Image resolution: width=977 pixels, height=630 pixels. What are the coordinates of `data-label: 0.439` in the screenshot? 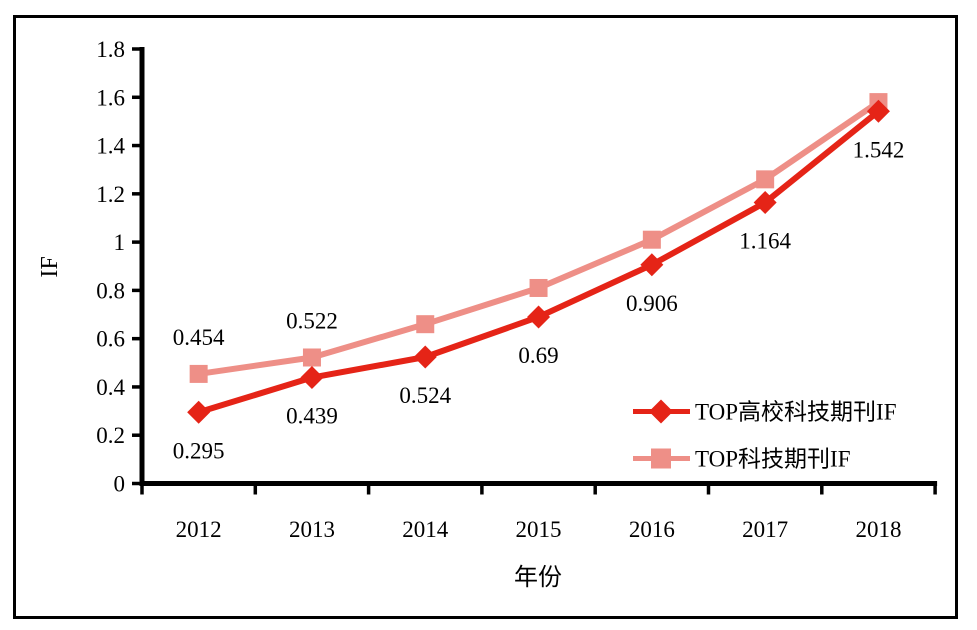 It's located at (312, 416).